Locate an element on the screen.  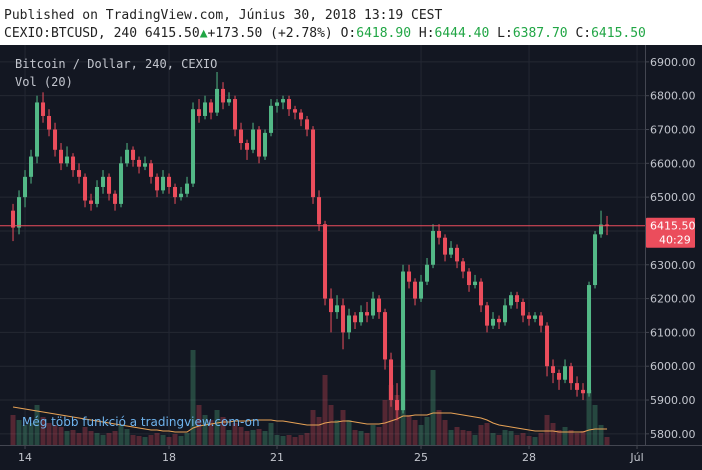
x-tick-label: 28 is located at coordinates (529, 457).